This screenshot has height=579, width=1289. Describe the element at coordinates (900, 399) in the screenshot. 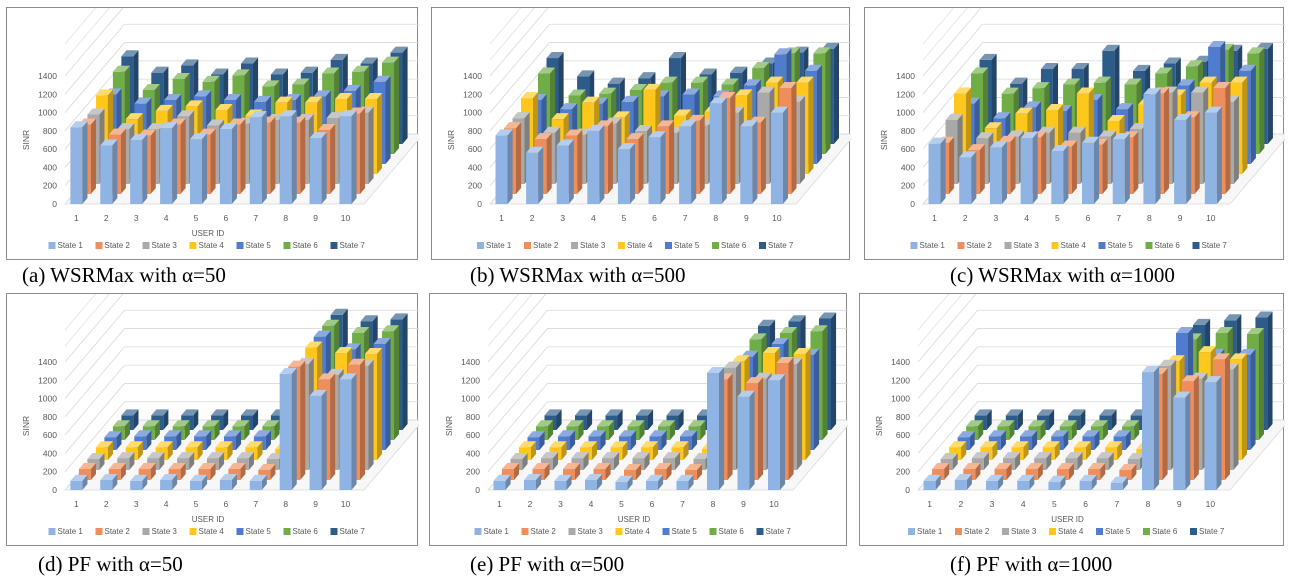

I see `y-tick-label: 1000` at that location.